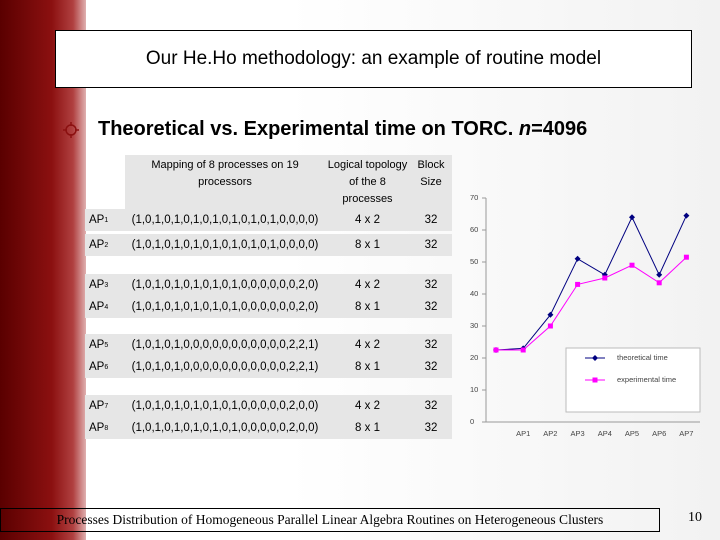 This screenshot has height=540, width=720. Describe the element at coordinates (646, 379) in the screenshot. I see `legend-label: experimental time` at that location.